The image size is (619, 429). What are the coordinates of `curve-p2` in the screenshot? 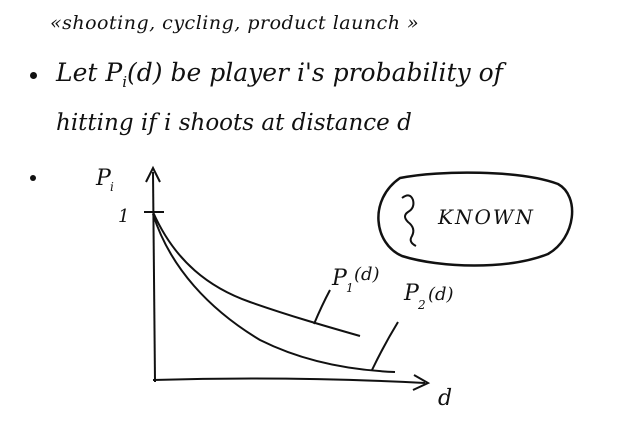 It's located at (274, 293).